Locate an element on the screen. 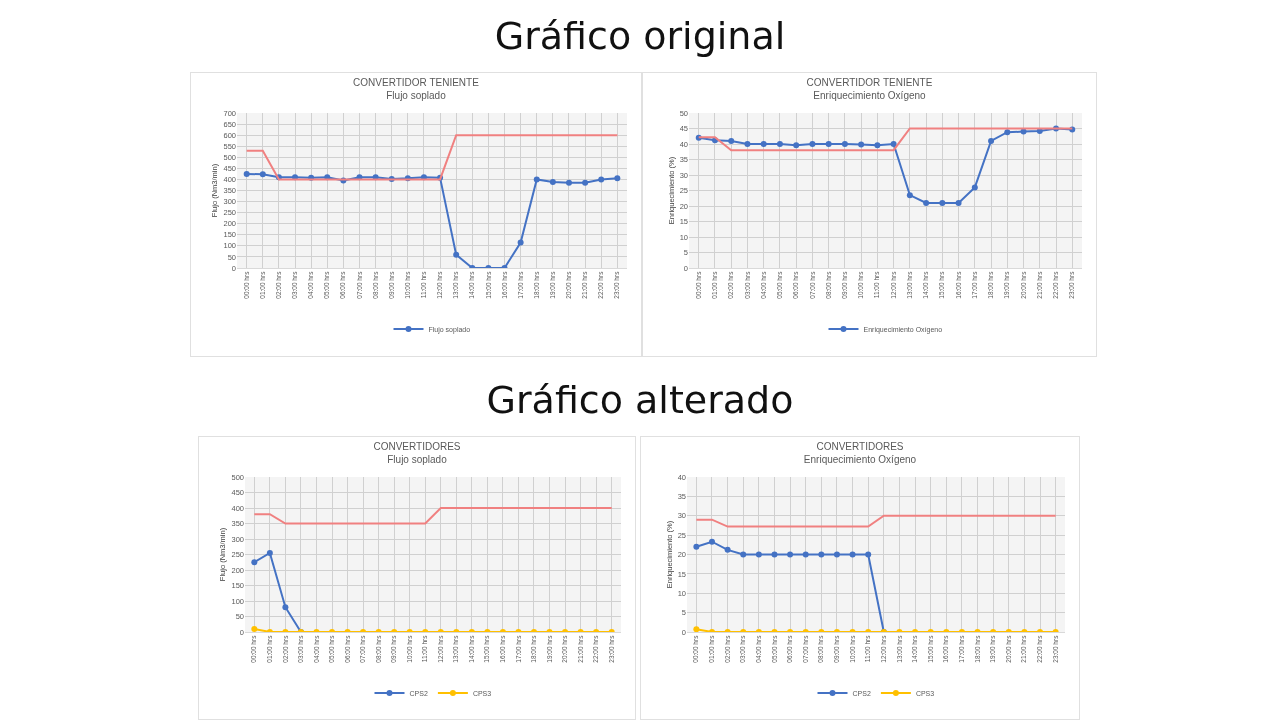 This screenshot has height=720, width=1280. text: Gráfico alterado is located at coordinates (640, 400).